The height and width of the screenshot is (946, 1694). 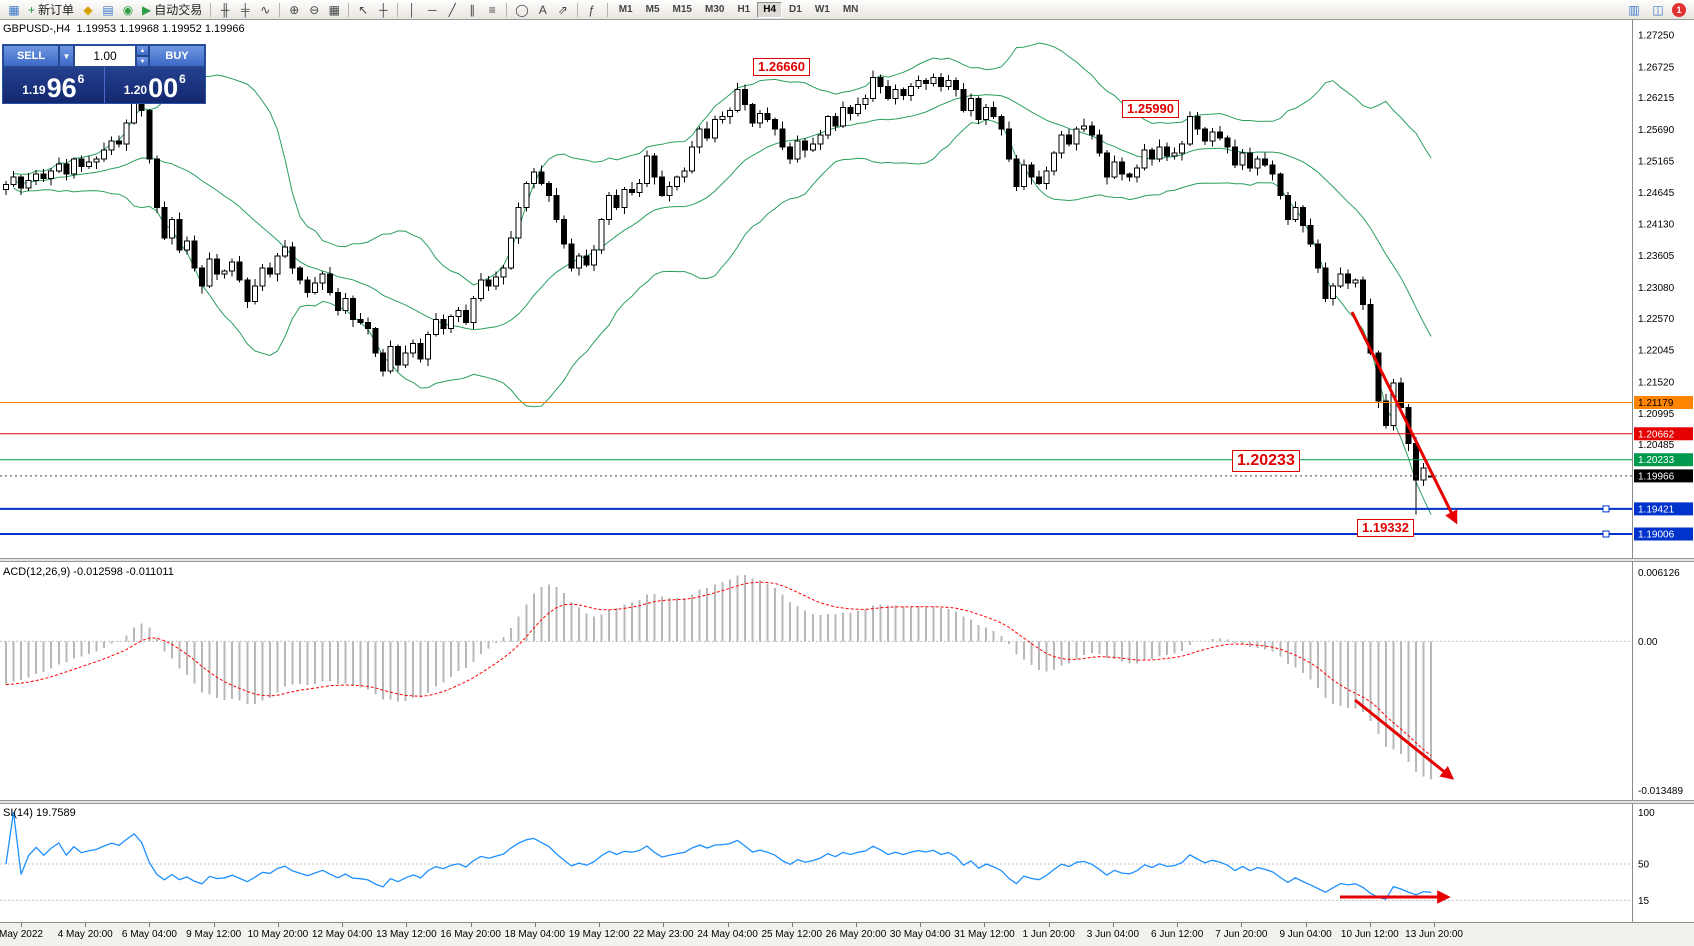 I want to click on time-label: 22 May 23:00, so click(x=663, y=934).